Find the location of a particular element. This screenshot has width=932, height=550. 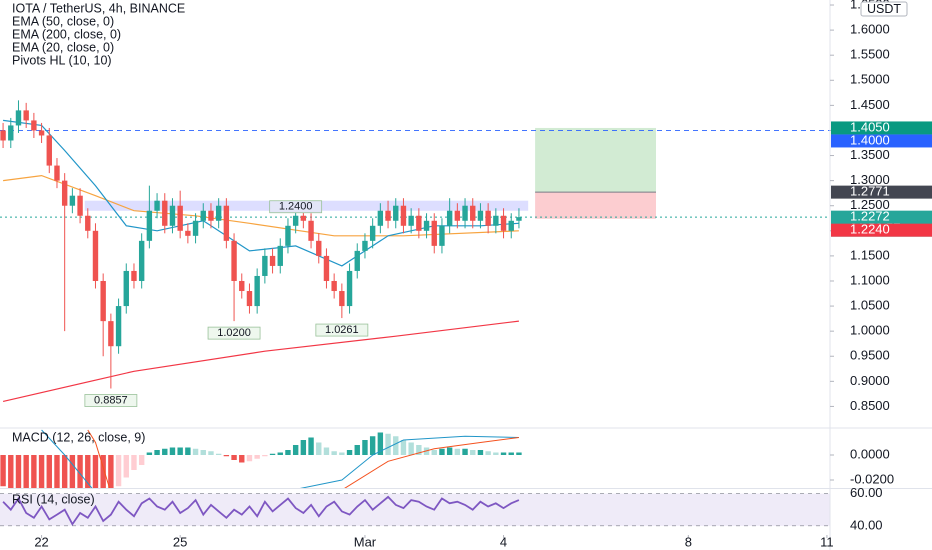

ema-line is located at coordinates (260, 361).